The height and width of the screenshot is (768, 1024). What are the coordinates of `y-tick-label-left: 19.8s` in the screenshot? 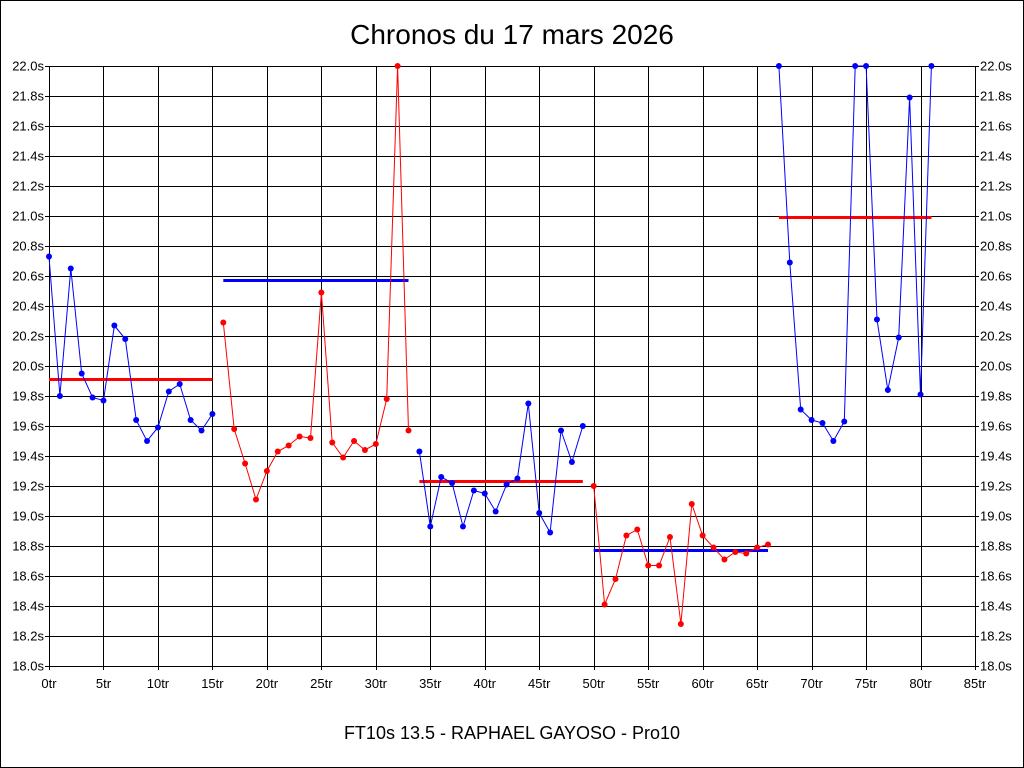 It's located at (28, 396).